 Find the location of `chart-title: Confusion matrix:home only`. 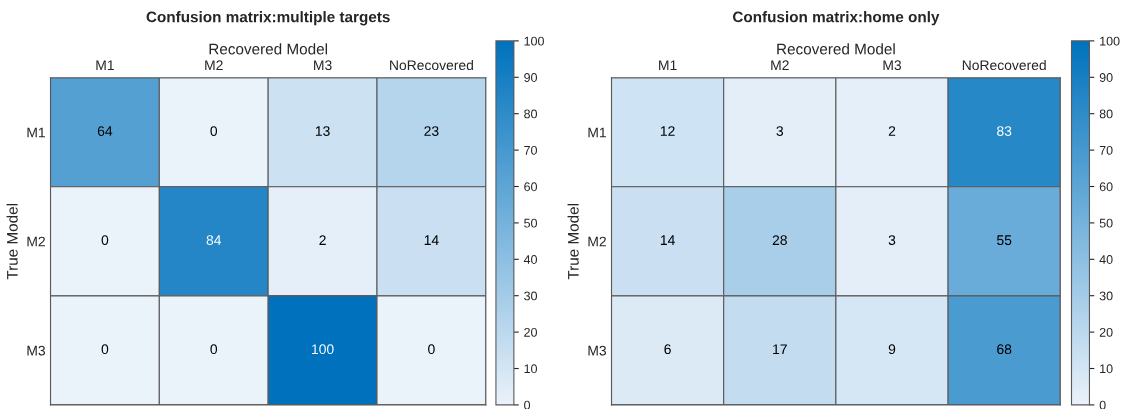

chart-title: Confusion matrix:home only is located at coordinates (836, 18).